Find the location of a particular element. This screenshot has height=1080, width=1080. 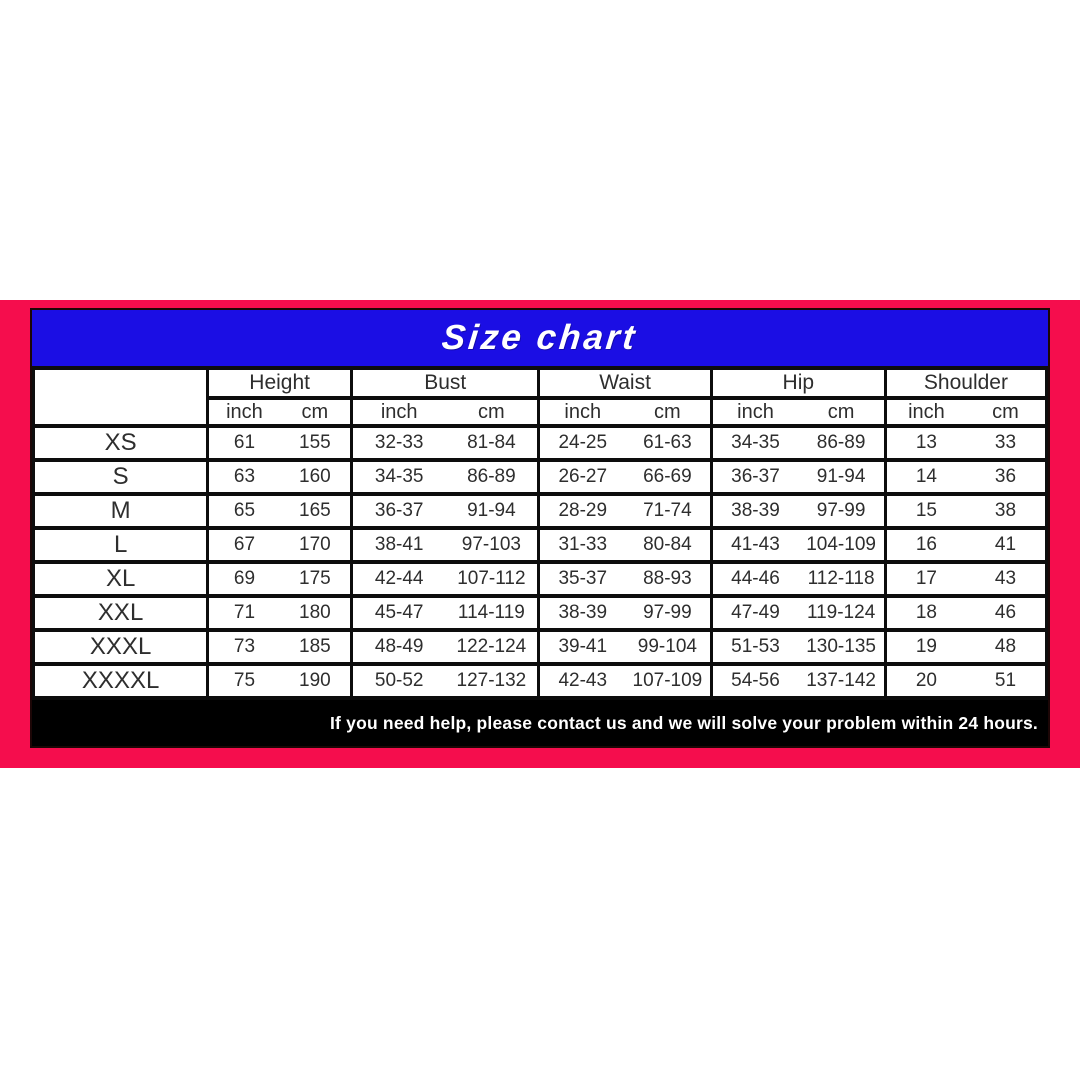

table-cell: 65 is located at coordinates (244, 511).